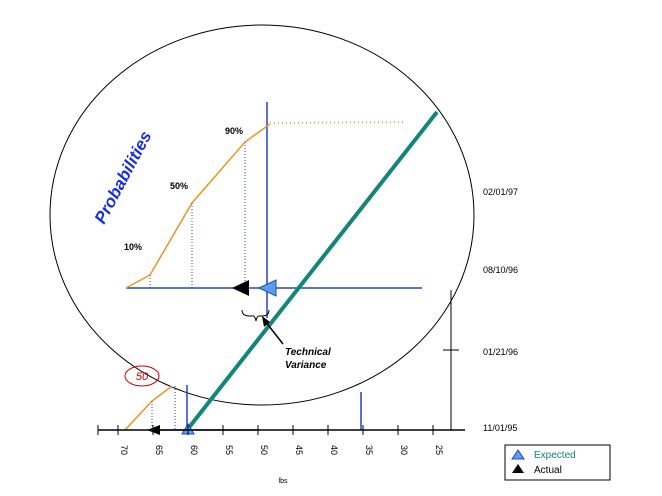 The height and width of the screenshot is (496, 662). I want to click on callout-oval, so click(142, 376).